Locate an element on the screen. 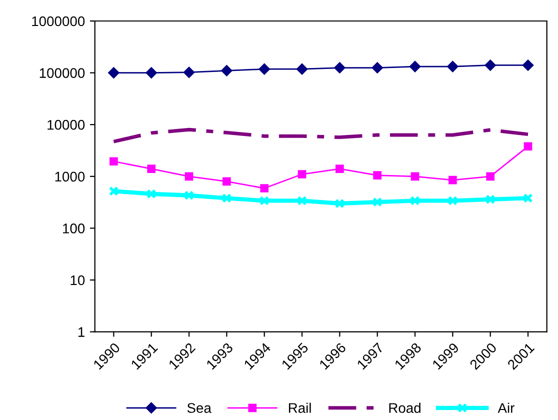 This screenshot has width=558, height=420. legend-label: Air is located at coordinates (506, 407).